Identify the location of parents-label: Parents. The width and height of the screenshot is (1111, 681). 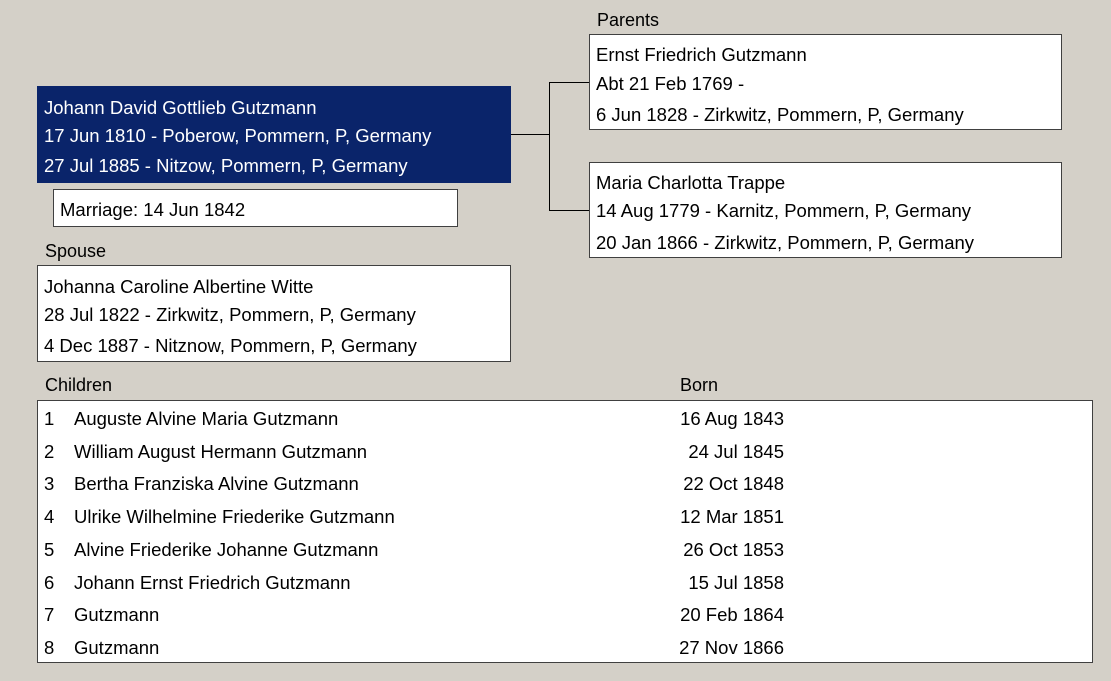
(628, 20).